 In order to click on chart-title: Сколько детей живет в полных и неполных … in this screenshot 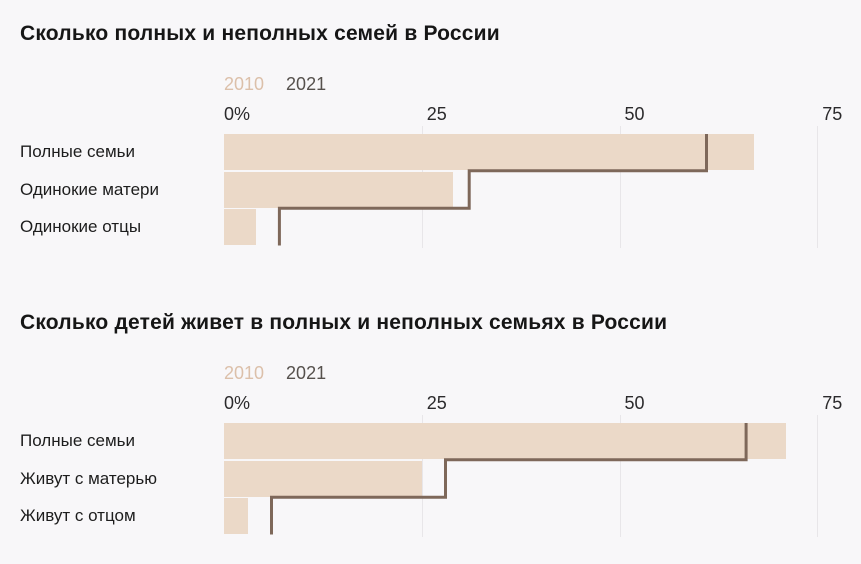, I will do `click(344, 322)`.